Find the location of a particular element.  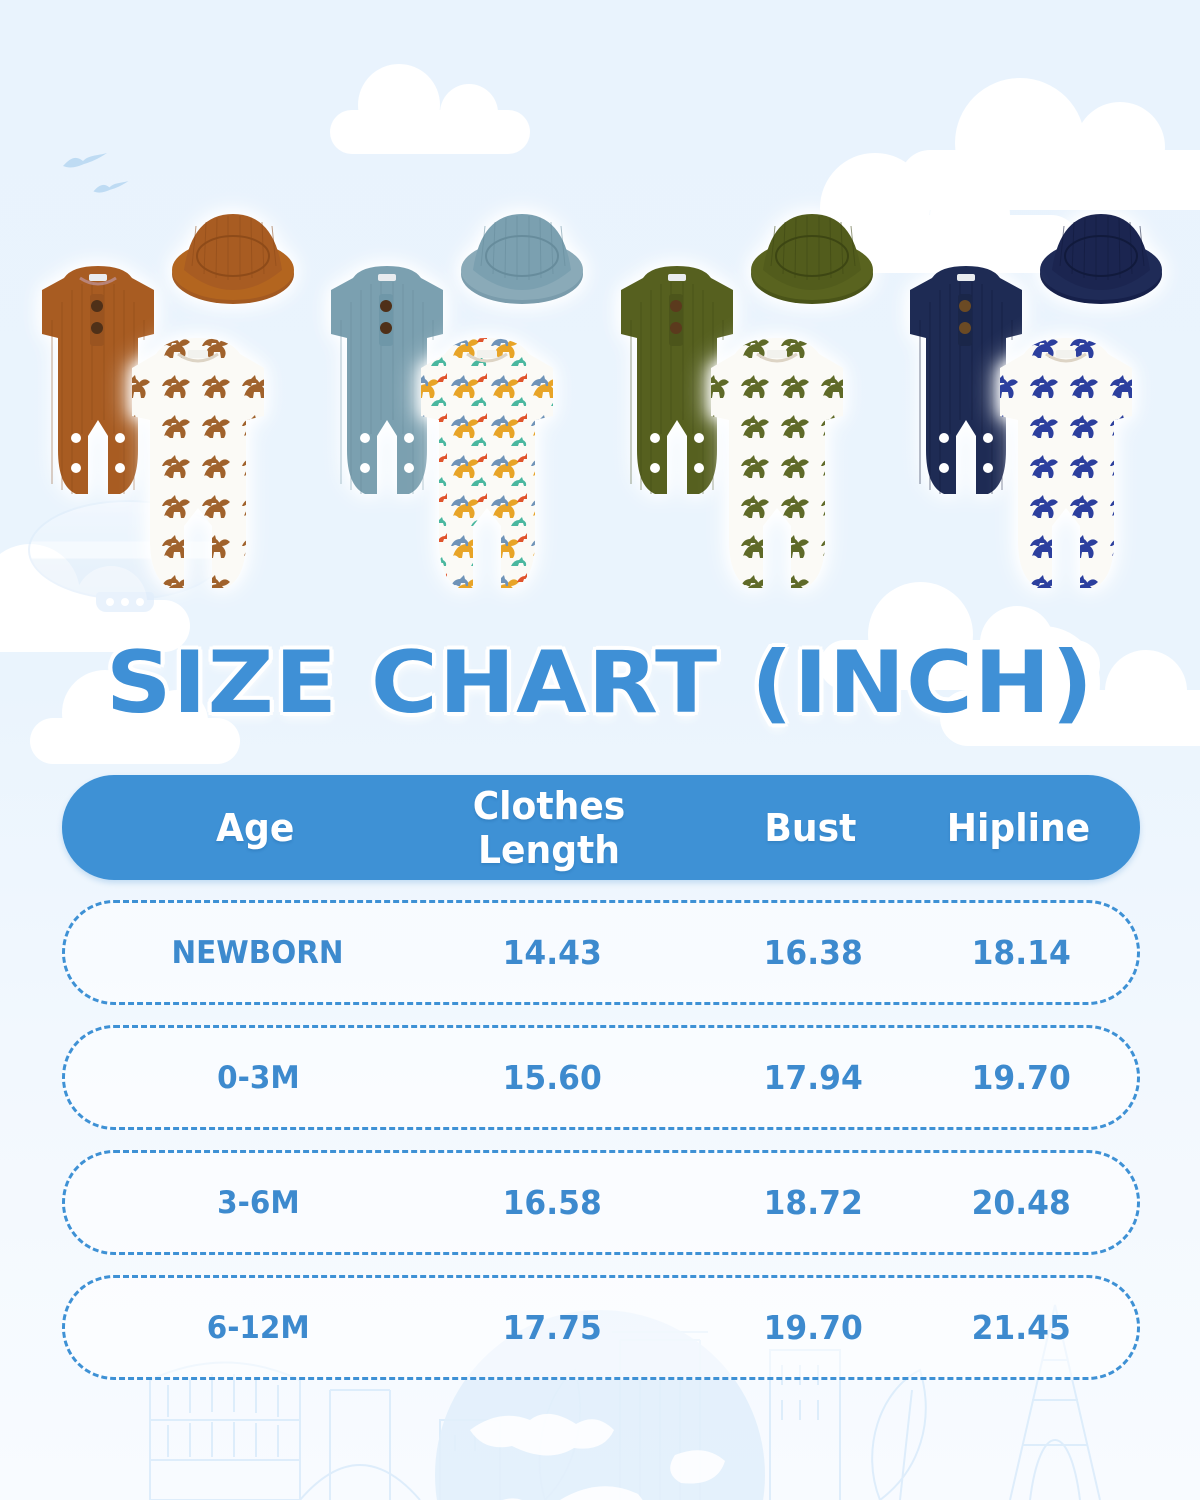

cell-hipline: 21.45 is located at coordinates (1021, 1327).